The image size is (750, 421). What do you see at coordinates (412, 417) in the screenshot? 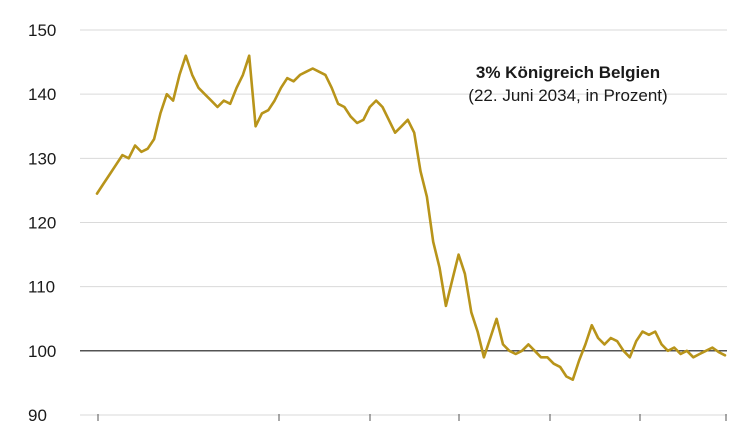
I see `x-axis-ticks` at bounding box center [412, 417].